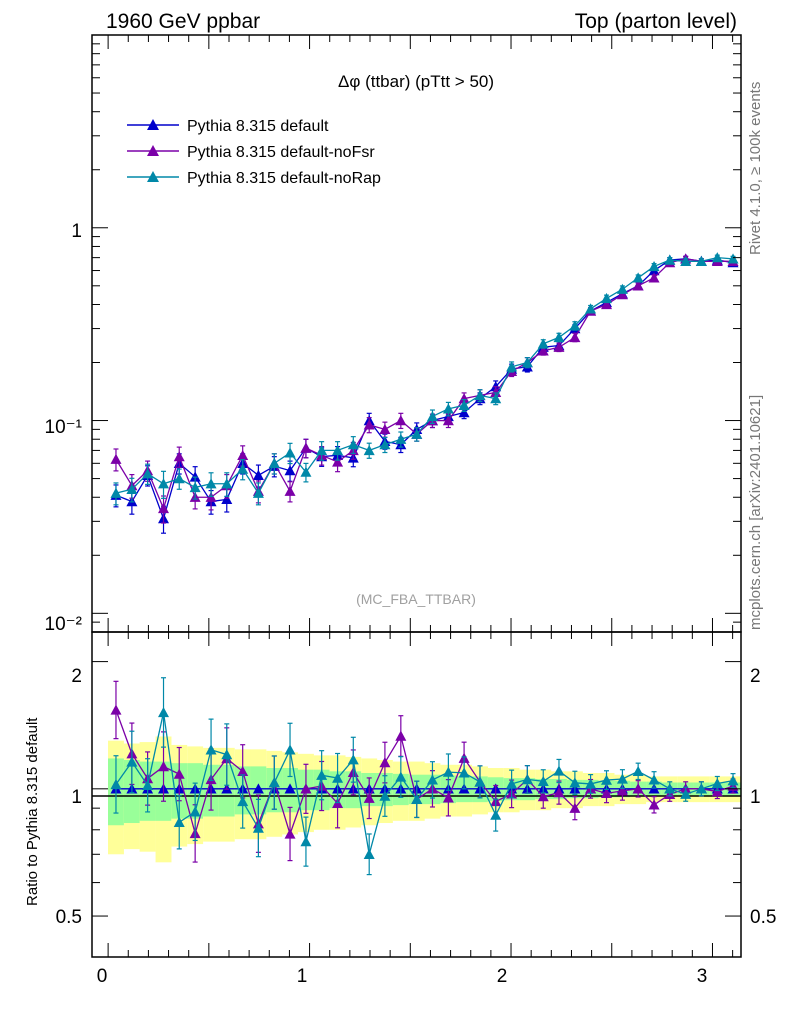 This screenshot has height=1024, width=786. What do you see at coordinates (755, 512) in the screenshot?
I see `mcplots-label: mcplots.cern.ch [arXiv:2401.10621]` at bounding box center [755, 512].